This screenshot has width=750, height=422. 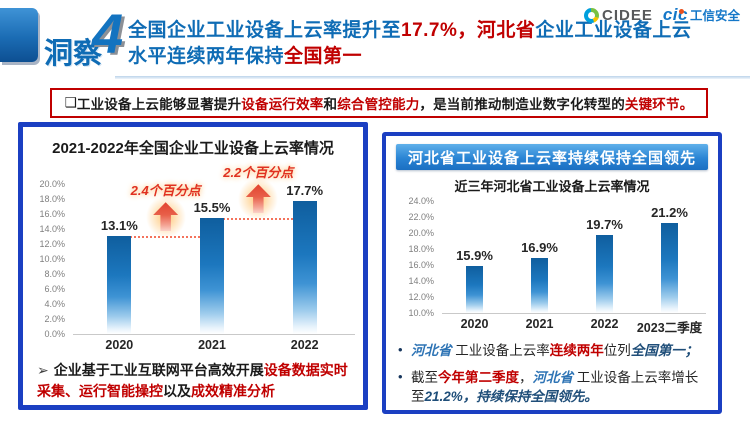 I want to click on text-run: 综合管控能力, so click(x=378, y=104).